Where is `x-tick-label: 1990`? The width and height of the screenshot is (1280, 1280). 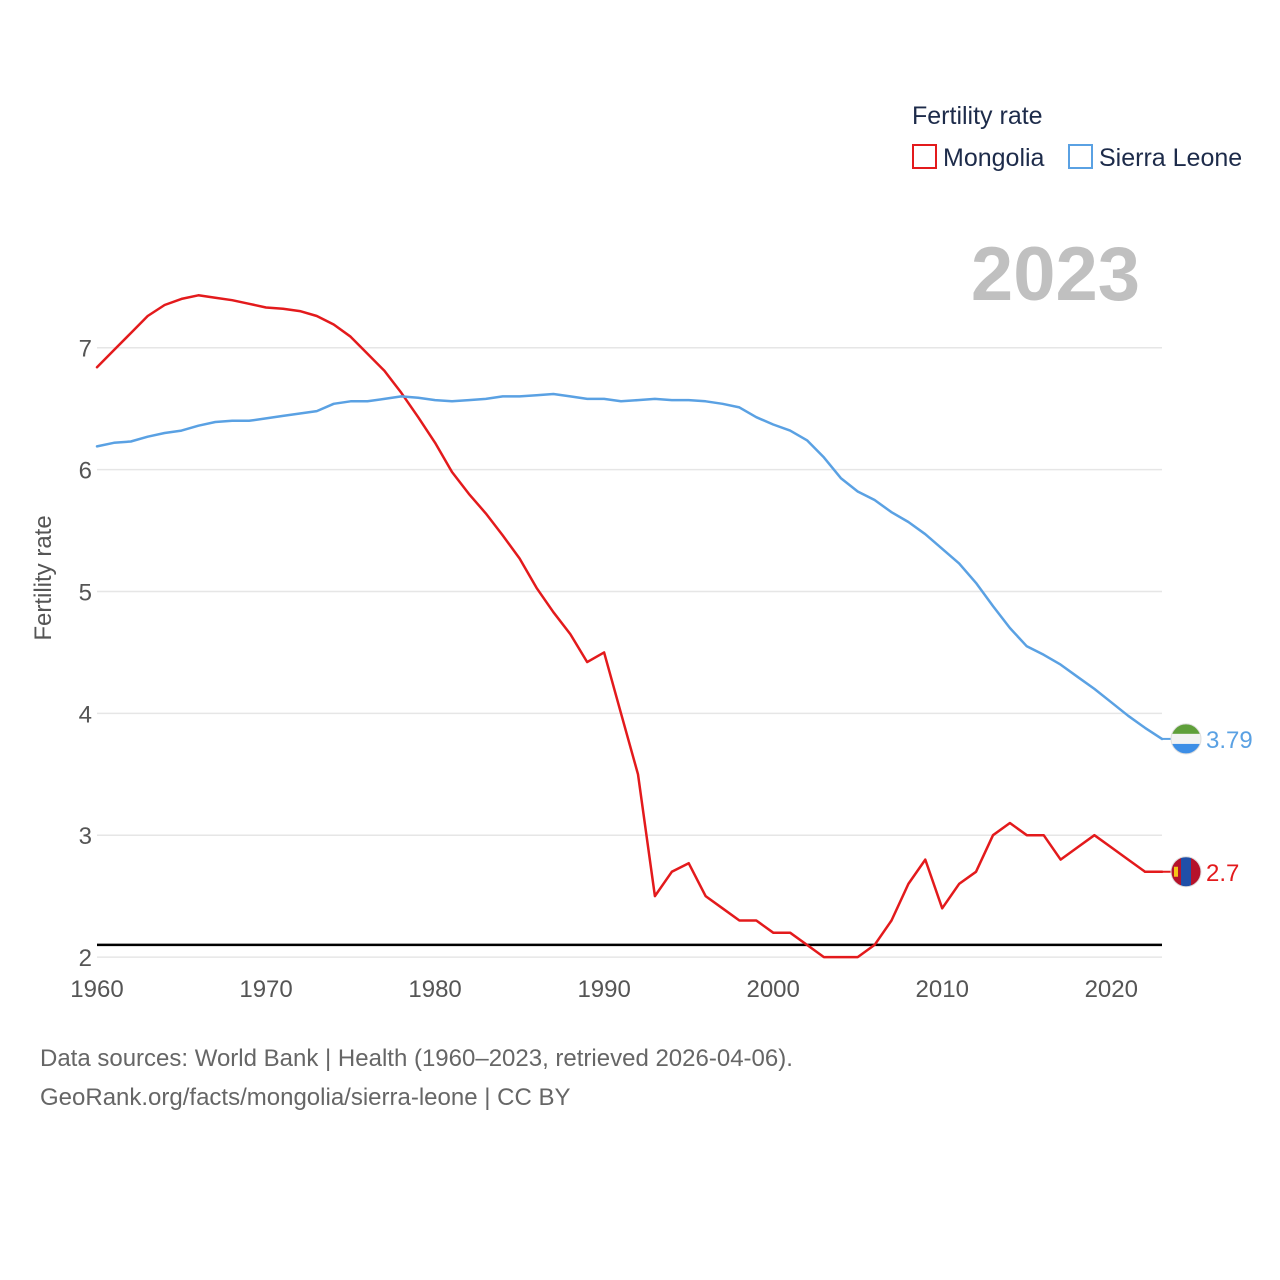 x-tick-label: 1990 is located at coordinates (603, 989).